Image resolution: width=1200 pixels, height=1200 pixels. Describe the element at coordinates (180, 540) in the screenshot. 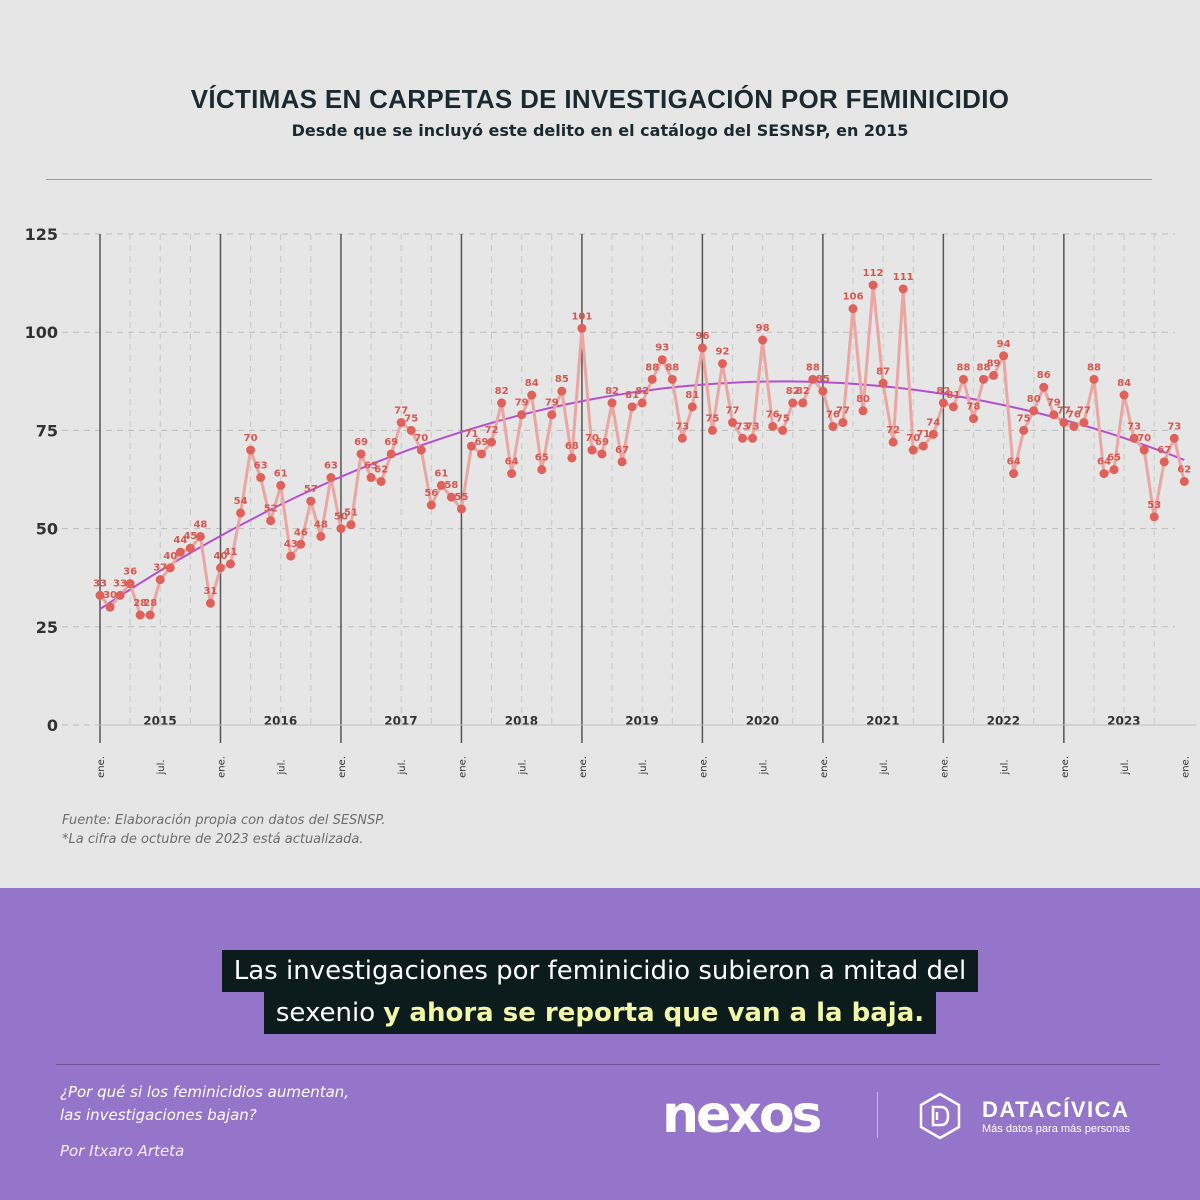

I see `data-label: 44` at that location.